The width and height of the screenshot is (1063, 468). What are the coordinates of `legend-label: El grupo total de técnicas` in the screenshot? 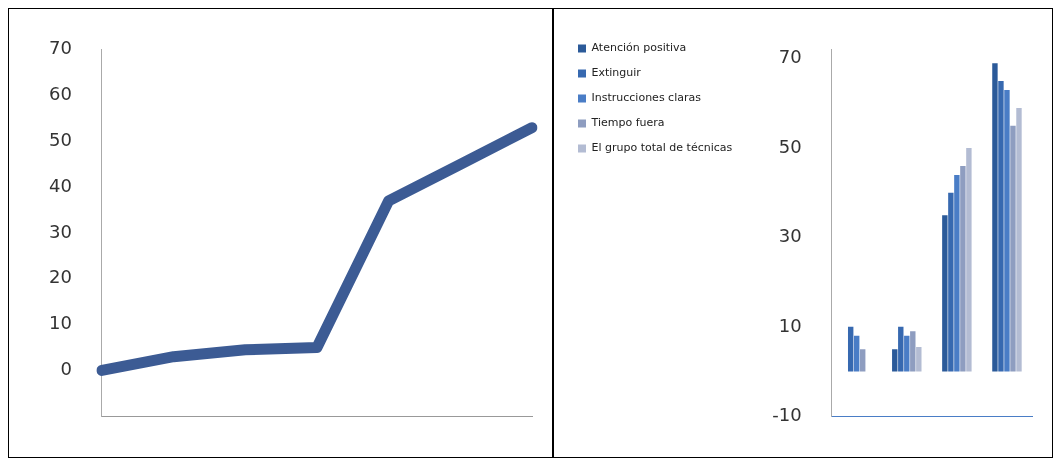 It's located at (662, 148).